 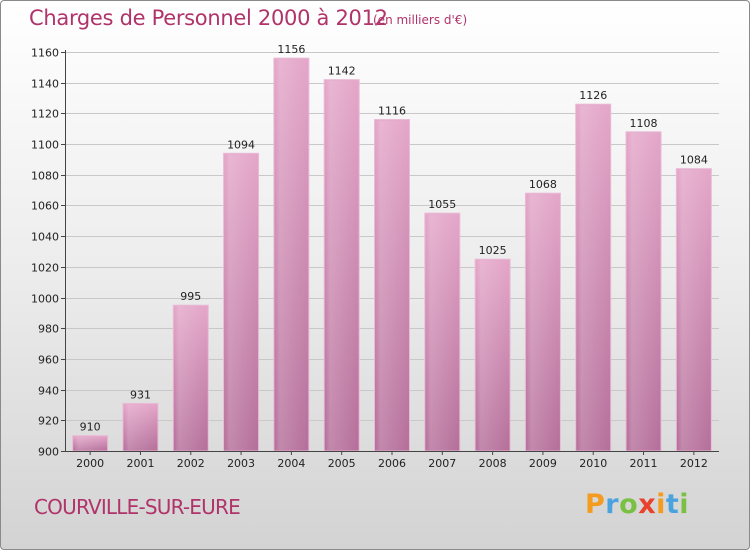 What do you see at coordinates (45, 268) in the screenshot?
I see `y-tick-label: 1020` at bounding box center [45, 268].